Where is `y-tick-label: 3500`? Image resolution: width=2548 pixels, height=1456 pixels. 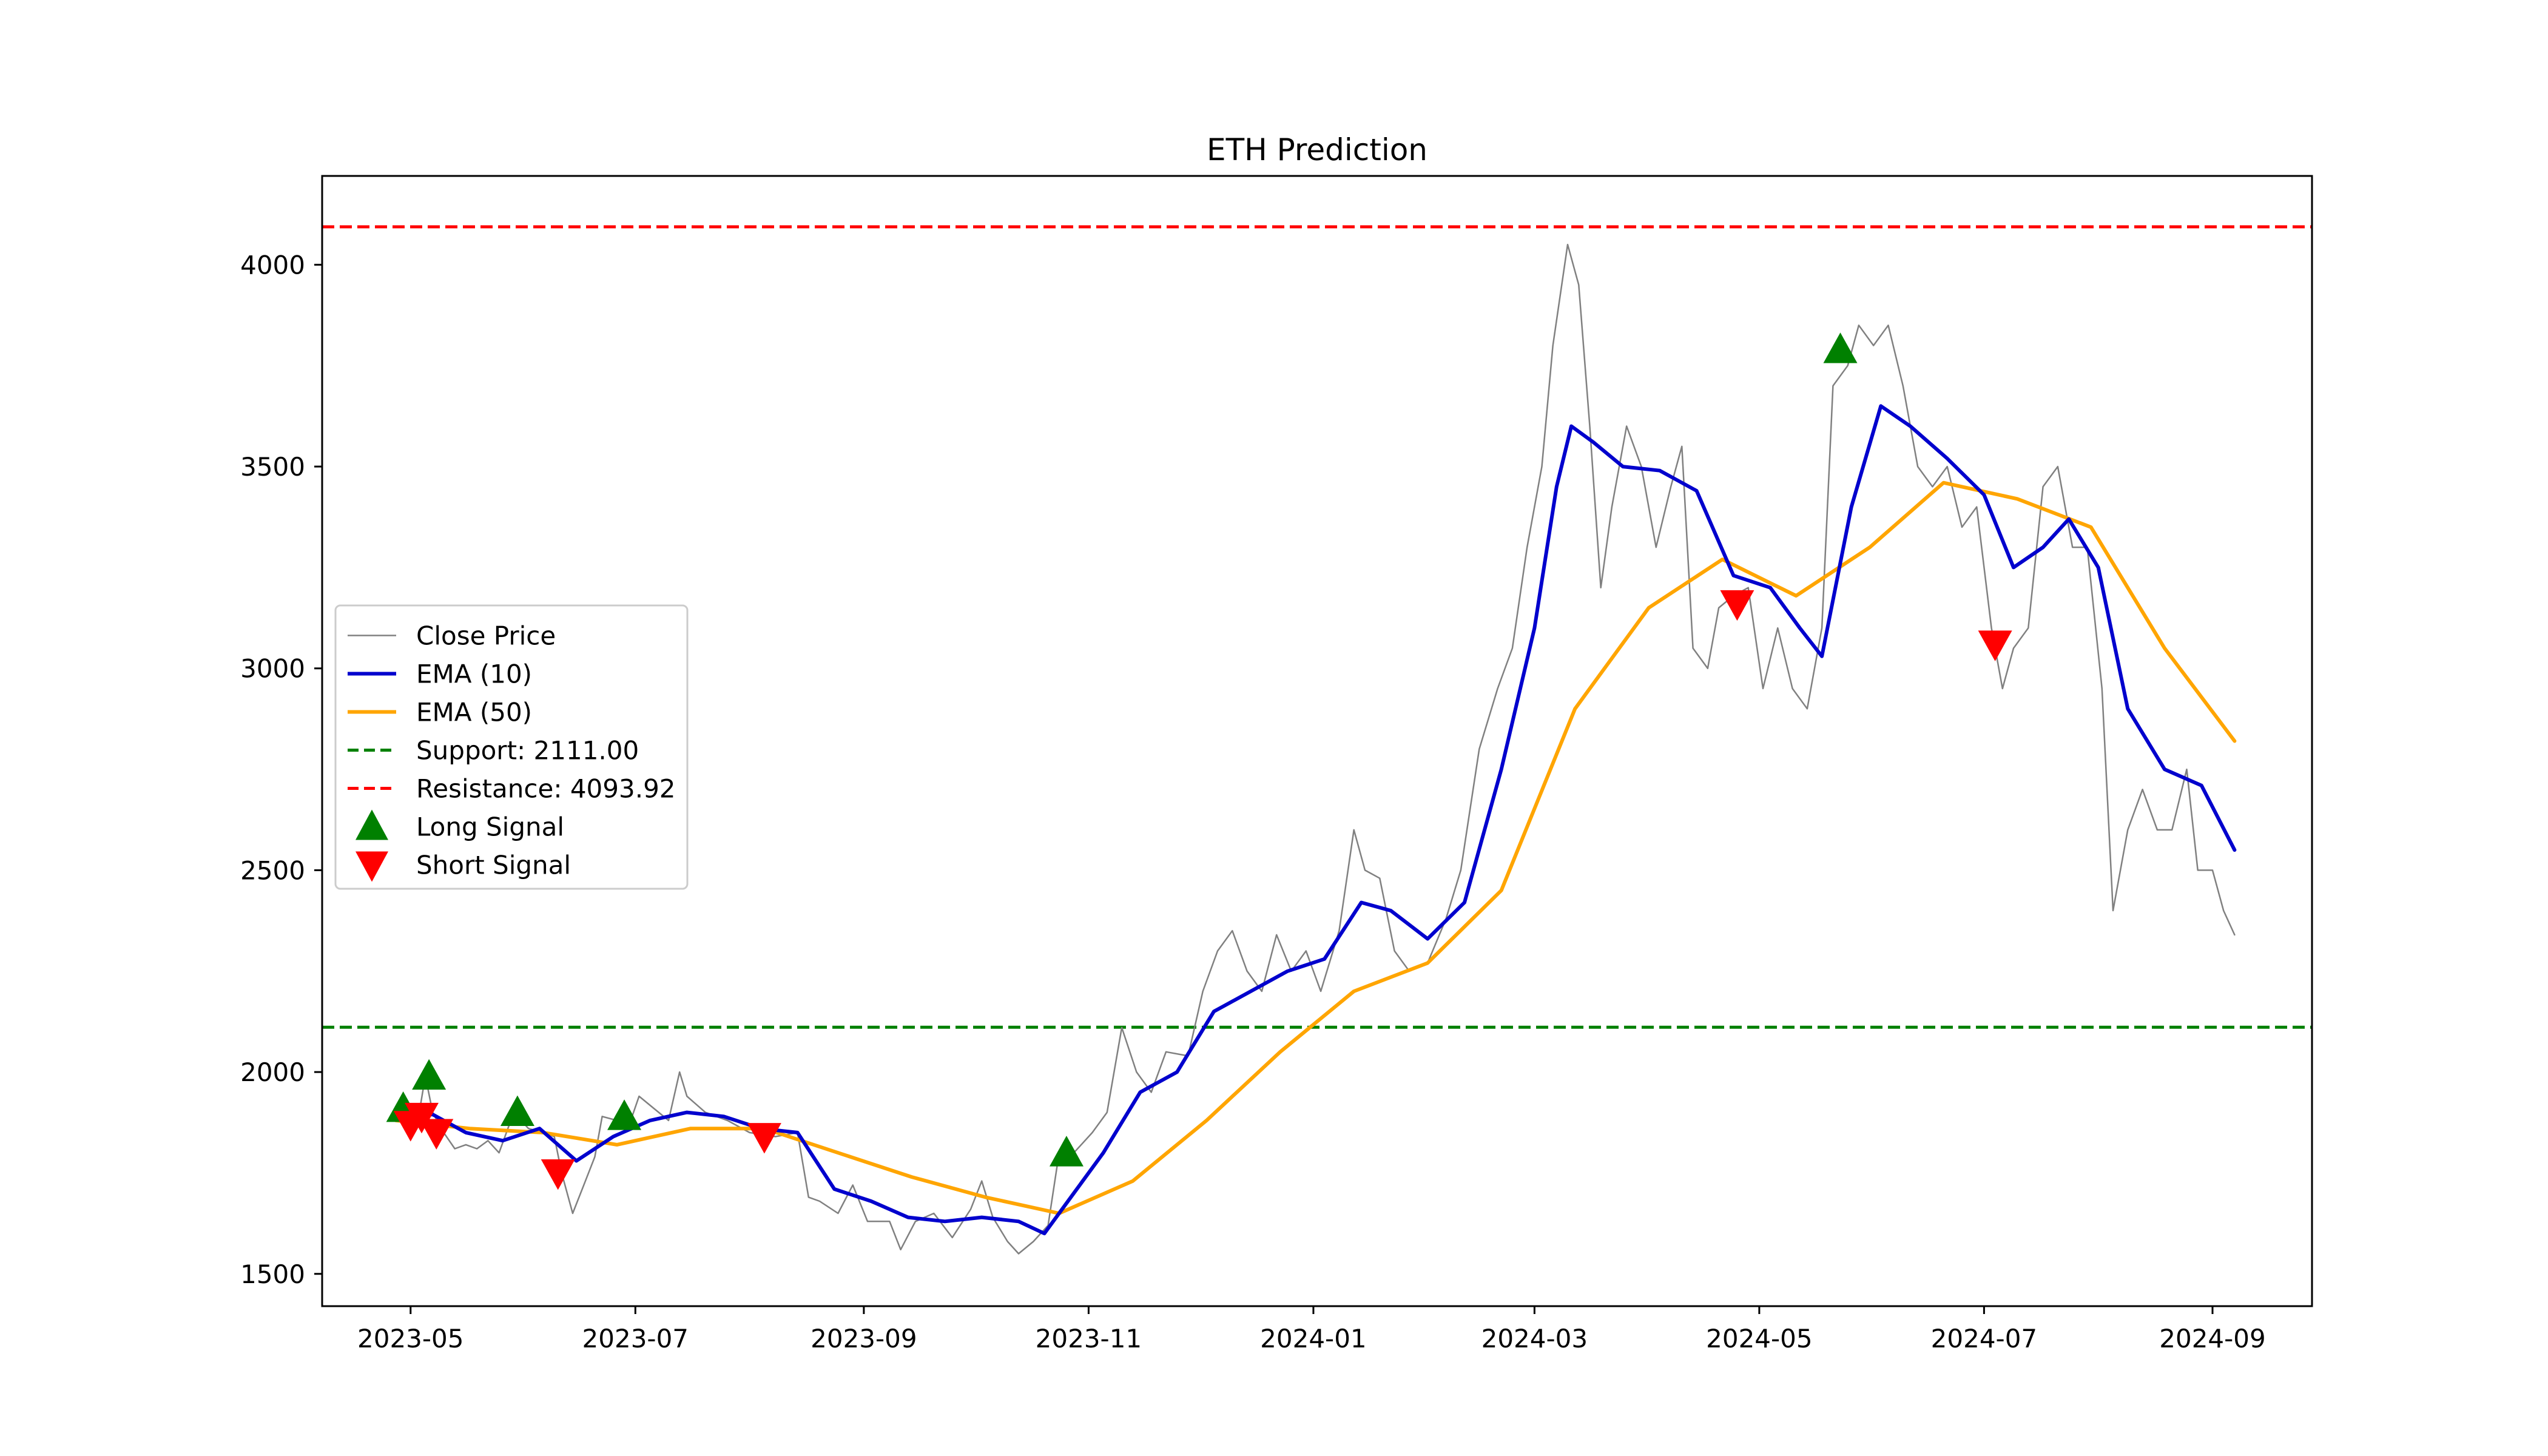 y-tick-label: 3500 is located at coordinates (272, 467).